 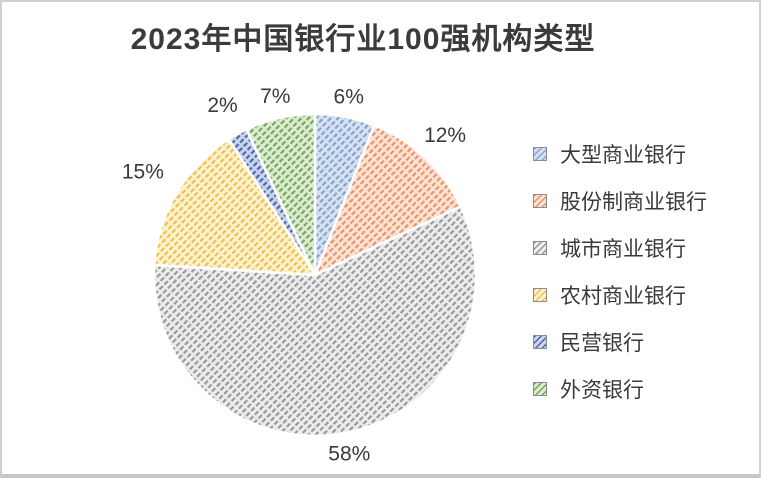 I want to click on legend-item: 大型商业银行, so click(x=620, y=154).